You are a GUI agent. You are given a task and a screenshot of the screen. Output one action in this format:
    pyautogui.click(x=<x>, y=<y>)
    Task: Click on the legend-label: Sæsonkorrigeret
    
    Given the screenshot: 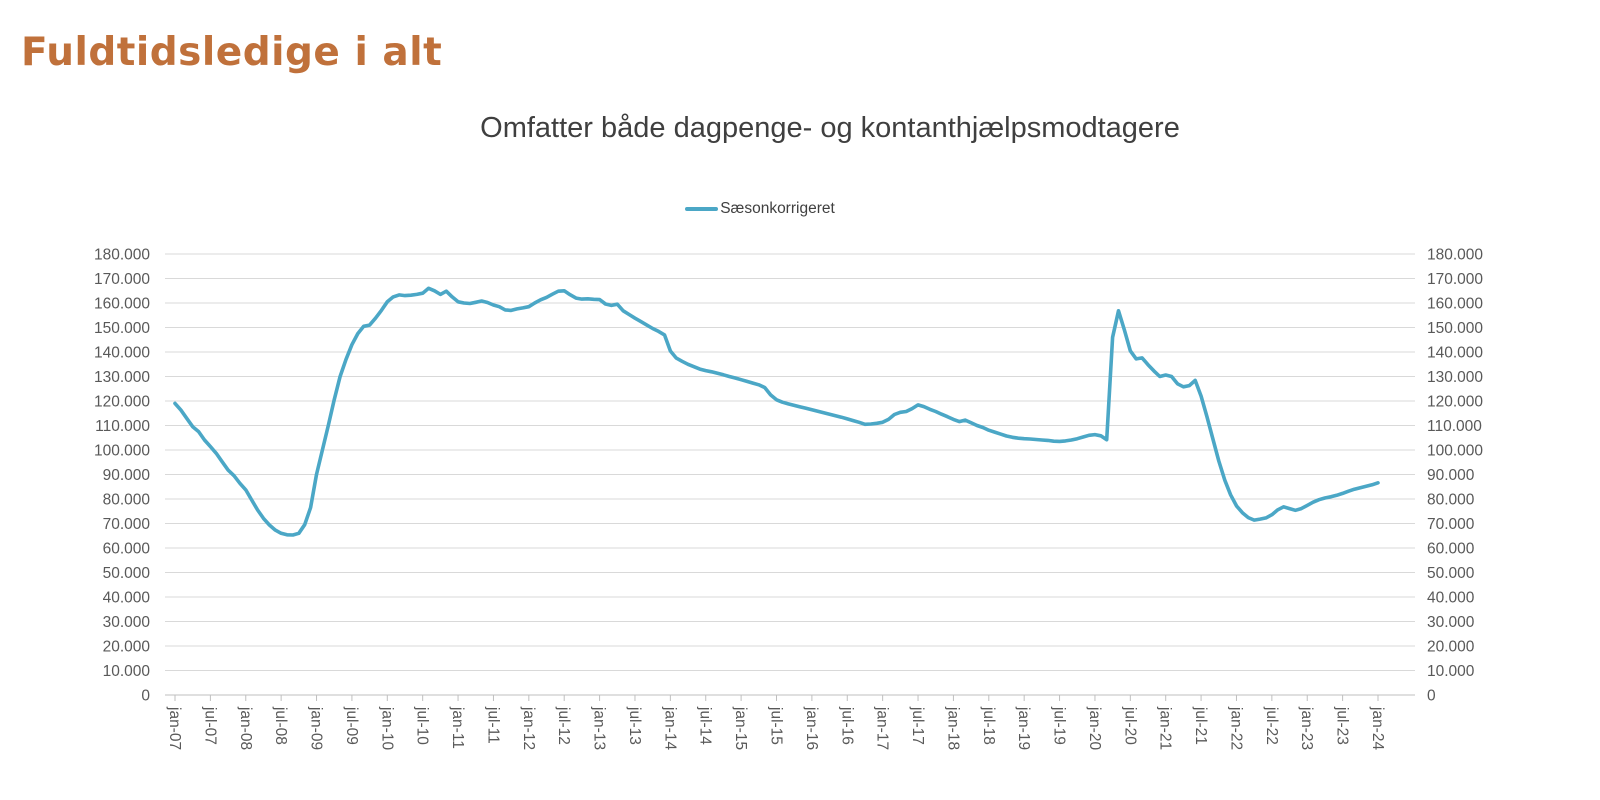 What is the action you would take?
    pyautogui.click(x=777, y=208)
    